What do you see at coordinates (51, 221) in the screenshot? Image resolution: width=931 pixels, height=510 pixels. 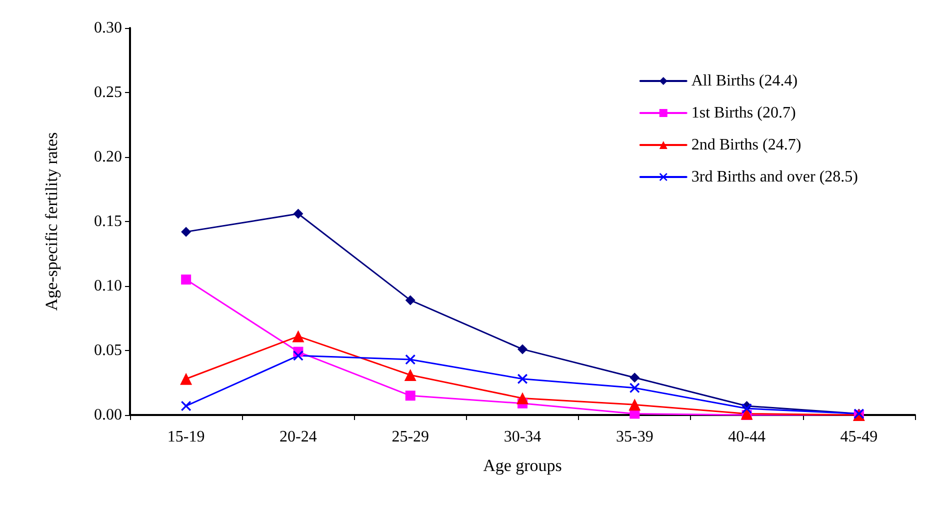 I see `y-axis-title: Age-specific fertility rates` at bounding box center [51, 221].